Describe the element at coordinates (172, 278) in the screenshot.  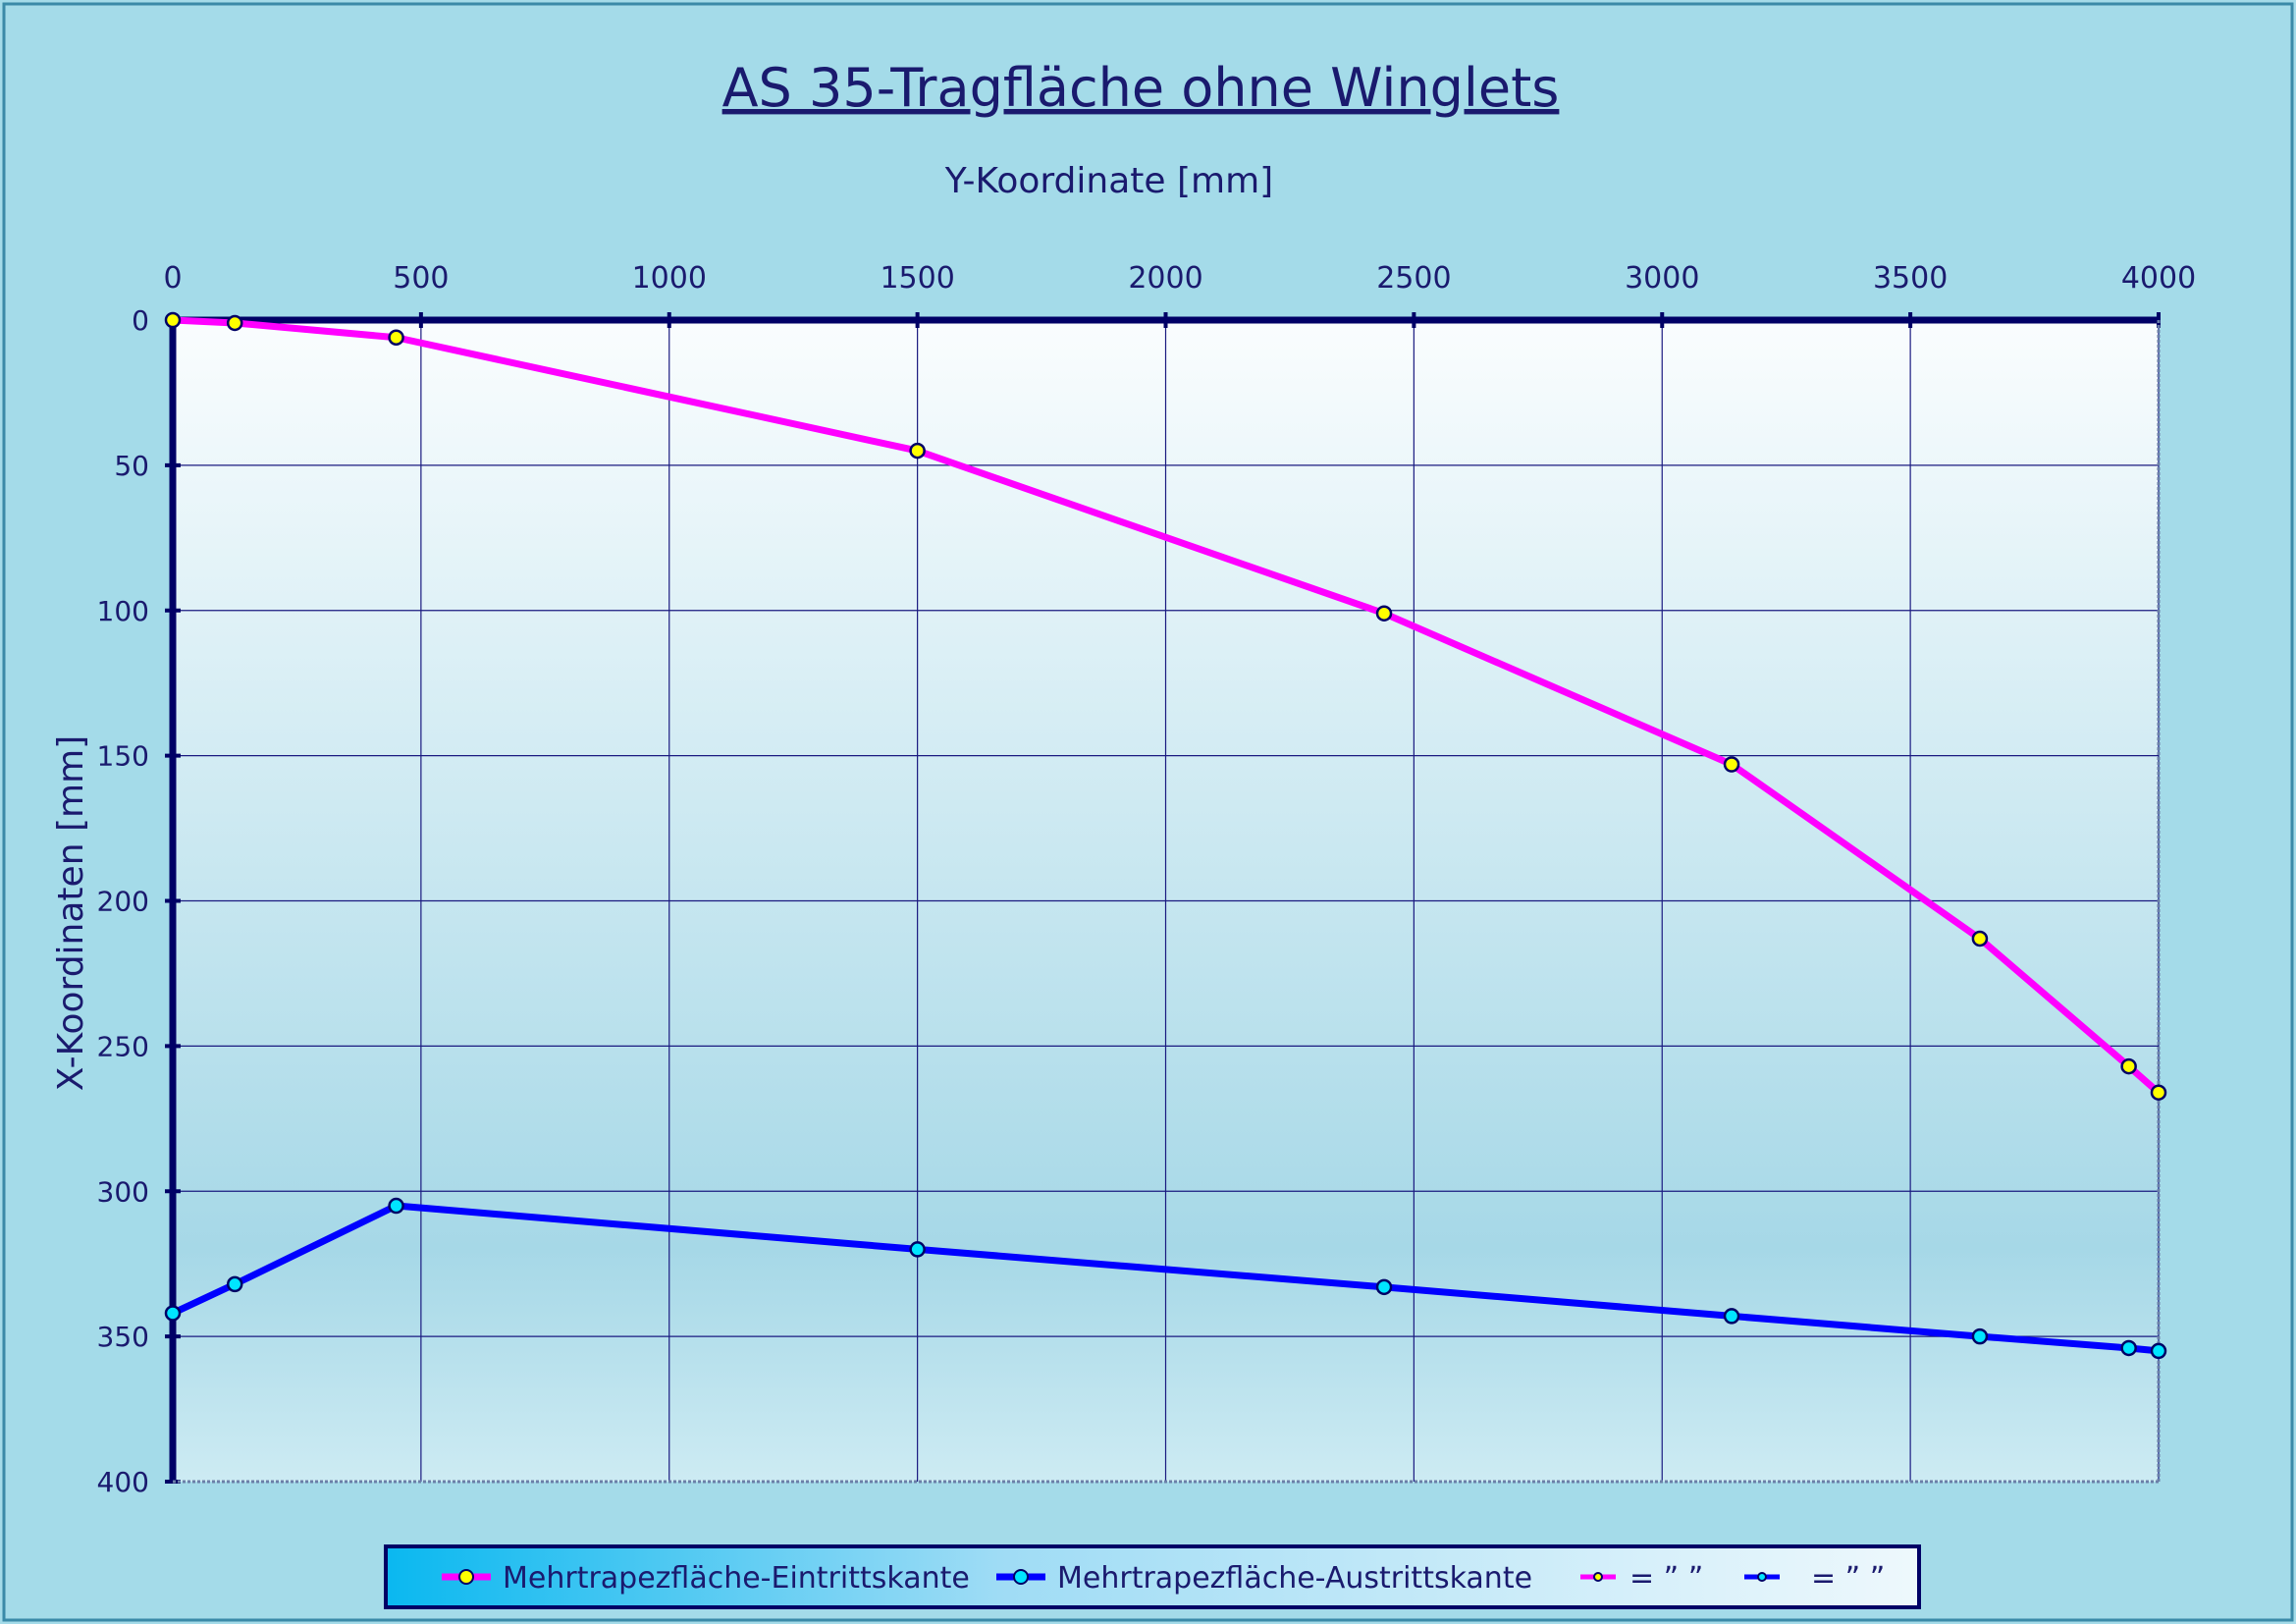
I see `x-tick-label: 0` at that location.